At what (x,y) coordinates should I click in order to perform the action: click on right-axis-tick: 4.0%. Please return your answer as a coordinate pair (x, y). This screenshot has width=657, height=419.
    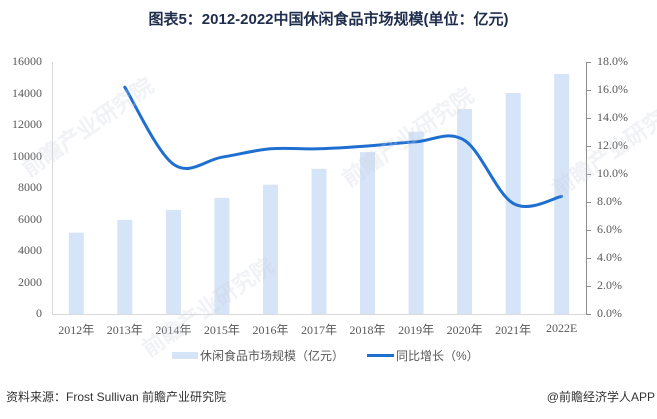
    Looking at the image, I should click on (609, 257).